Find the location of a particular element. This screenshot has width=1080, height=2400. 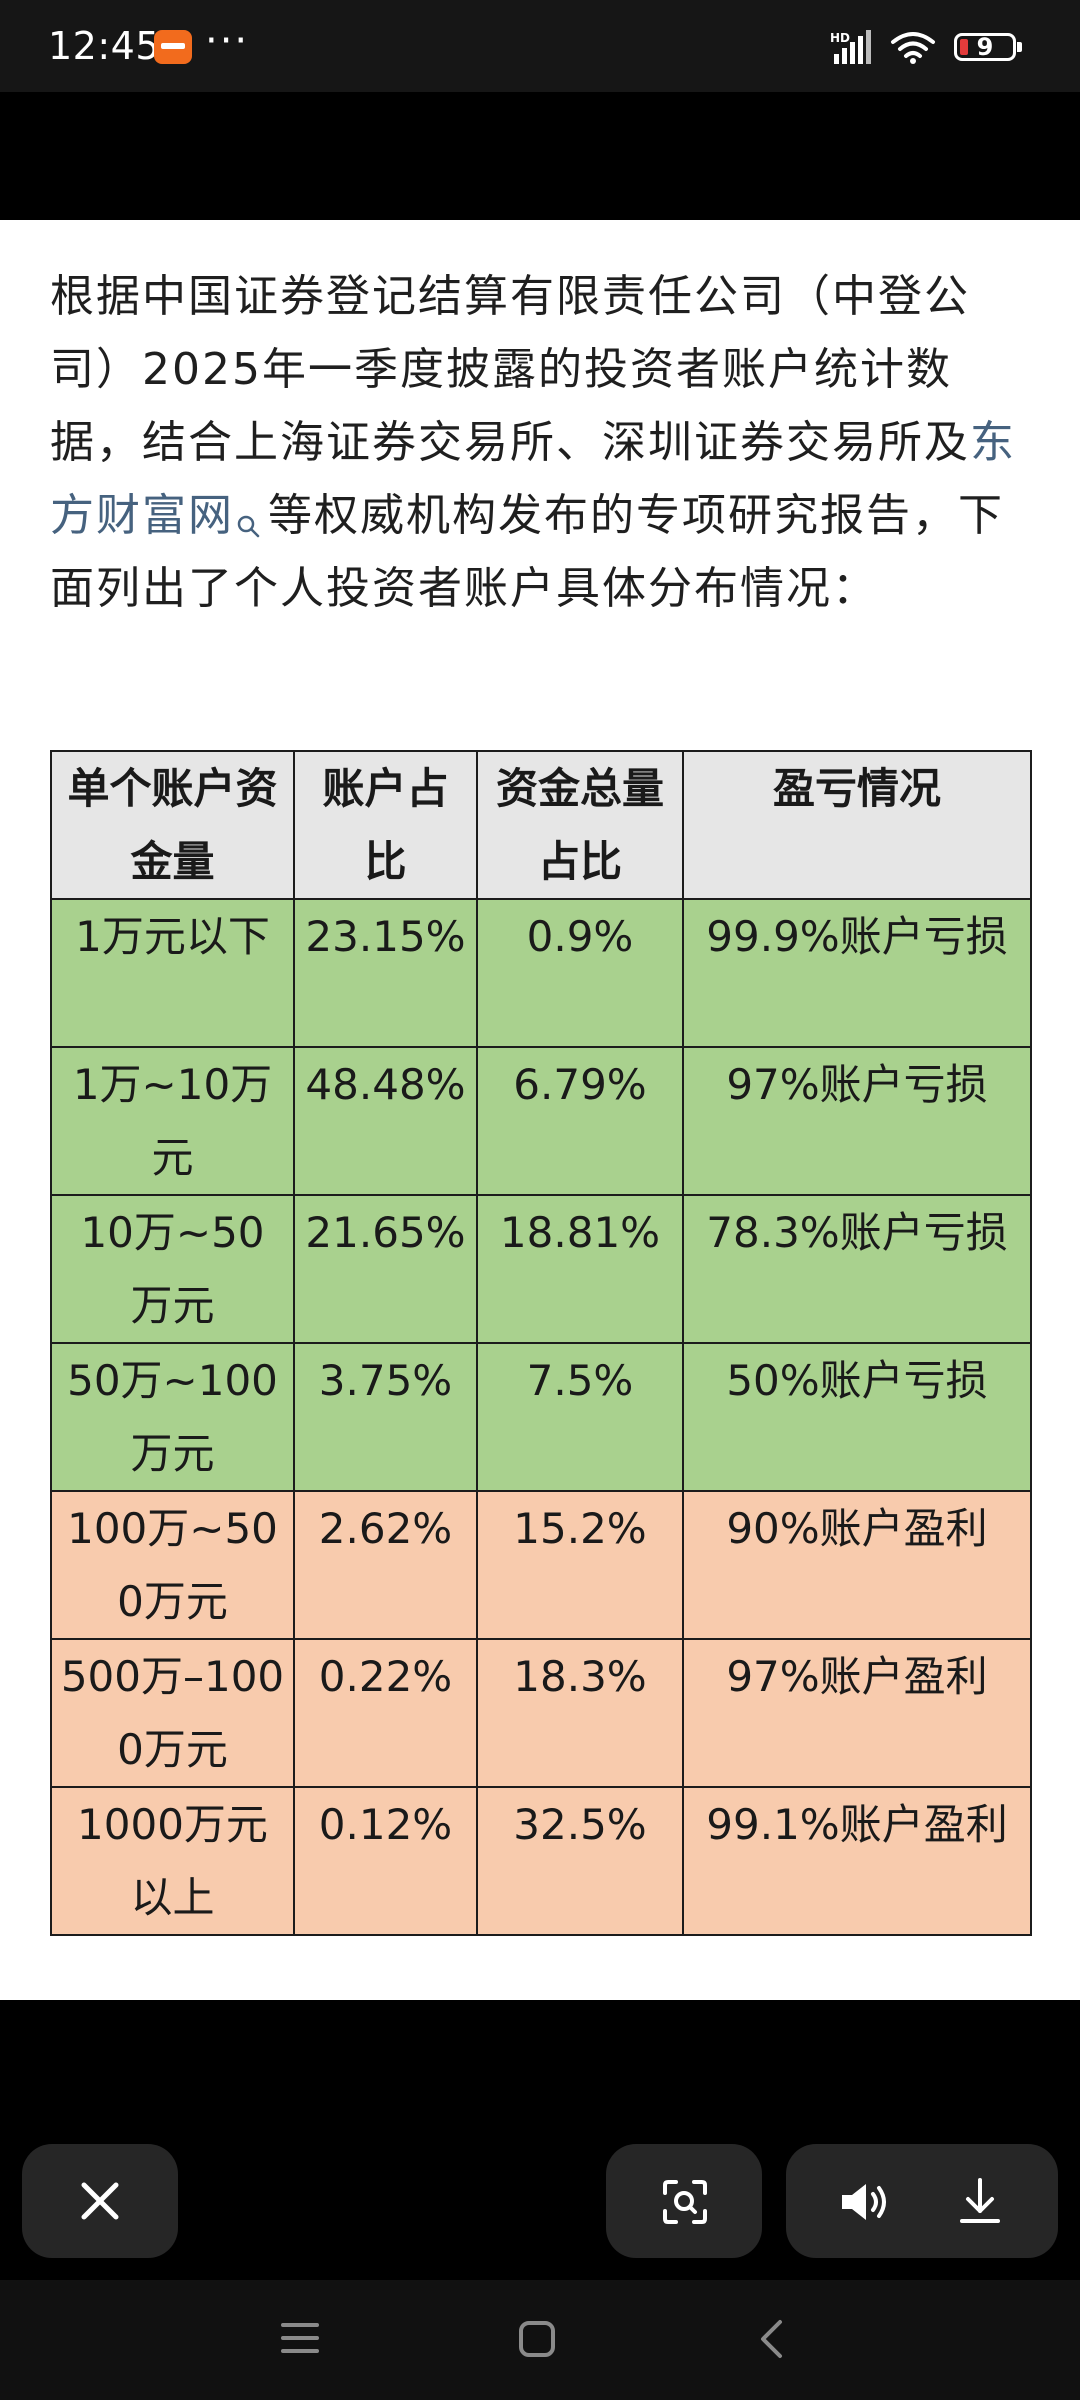

search-icon is located at coordinates (249, 513).